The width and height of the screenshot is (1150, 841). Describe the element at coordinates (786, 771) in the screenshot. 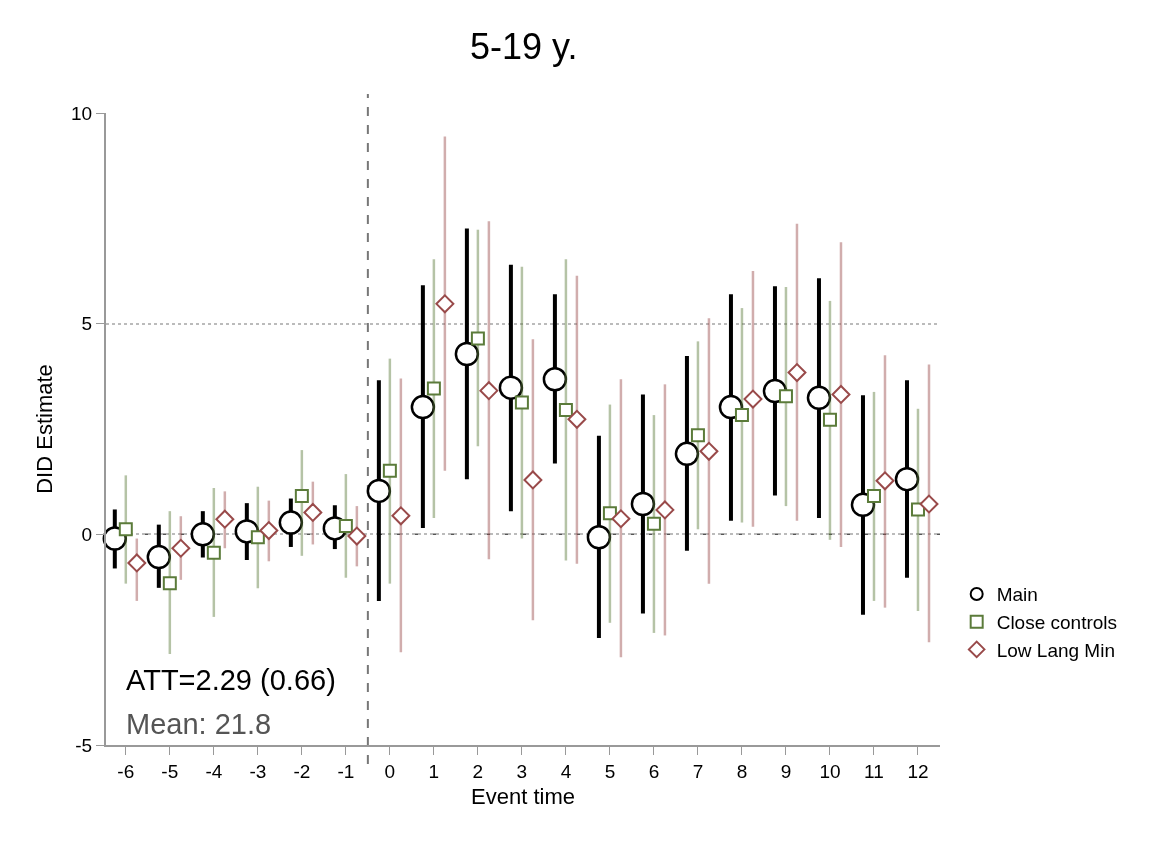

I see `x-tick-label: 9` at that location.